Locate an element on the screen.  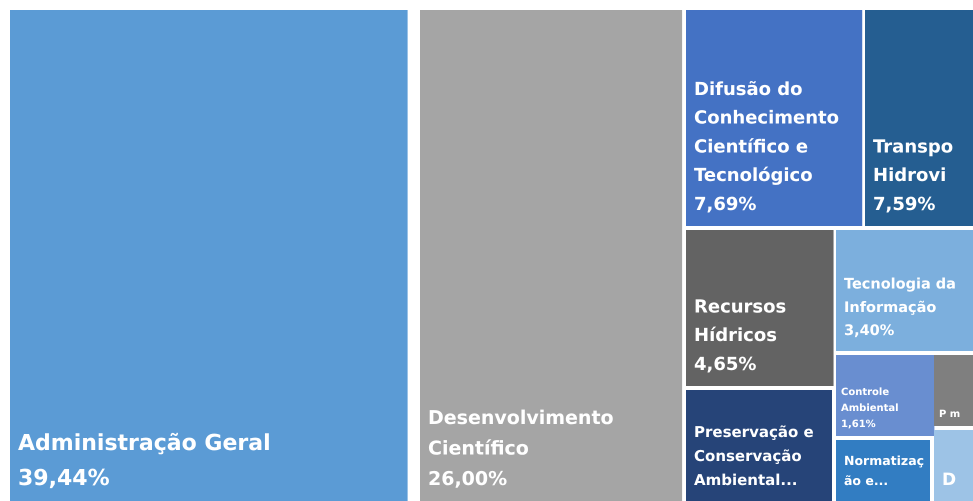
category-label: Desenvolvimento Científico is located at coordinates (521, 433).